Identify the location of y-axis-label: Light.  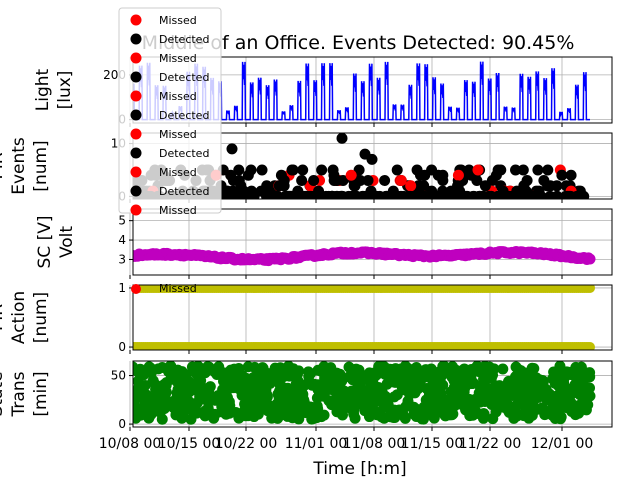
(43, 89).